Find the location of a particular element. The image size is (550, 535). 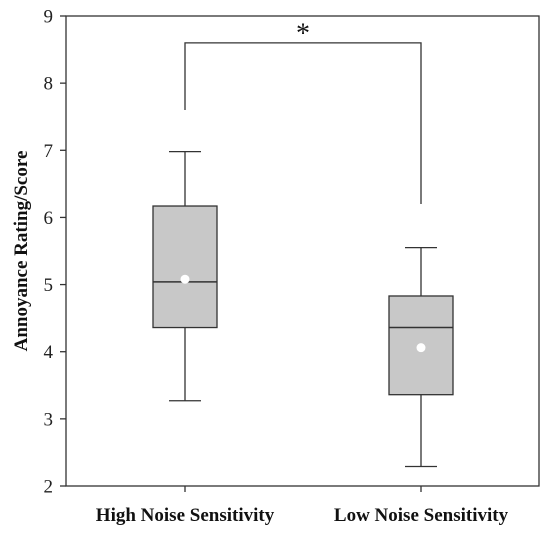

y-tick-label: 9 is located at coordinates (49, 17).